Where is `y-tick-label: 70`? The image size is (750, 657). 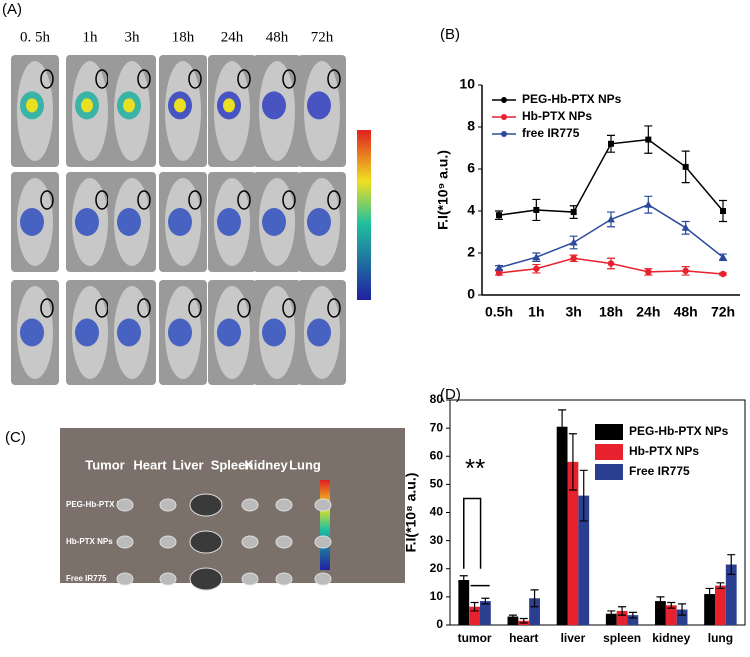 y-tick-label: 70 is located at coordinates (437, 427).